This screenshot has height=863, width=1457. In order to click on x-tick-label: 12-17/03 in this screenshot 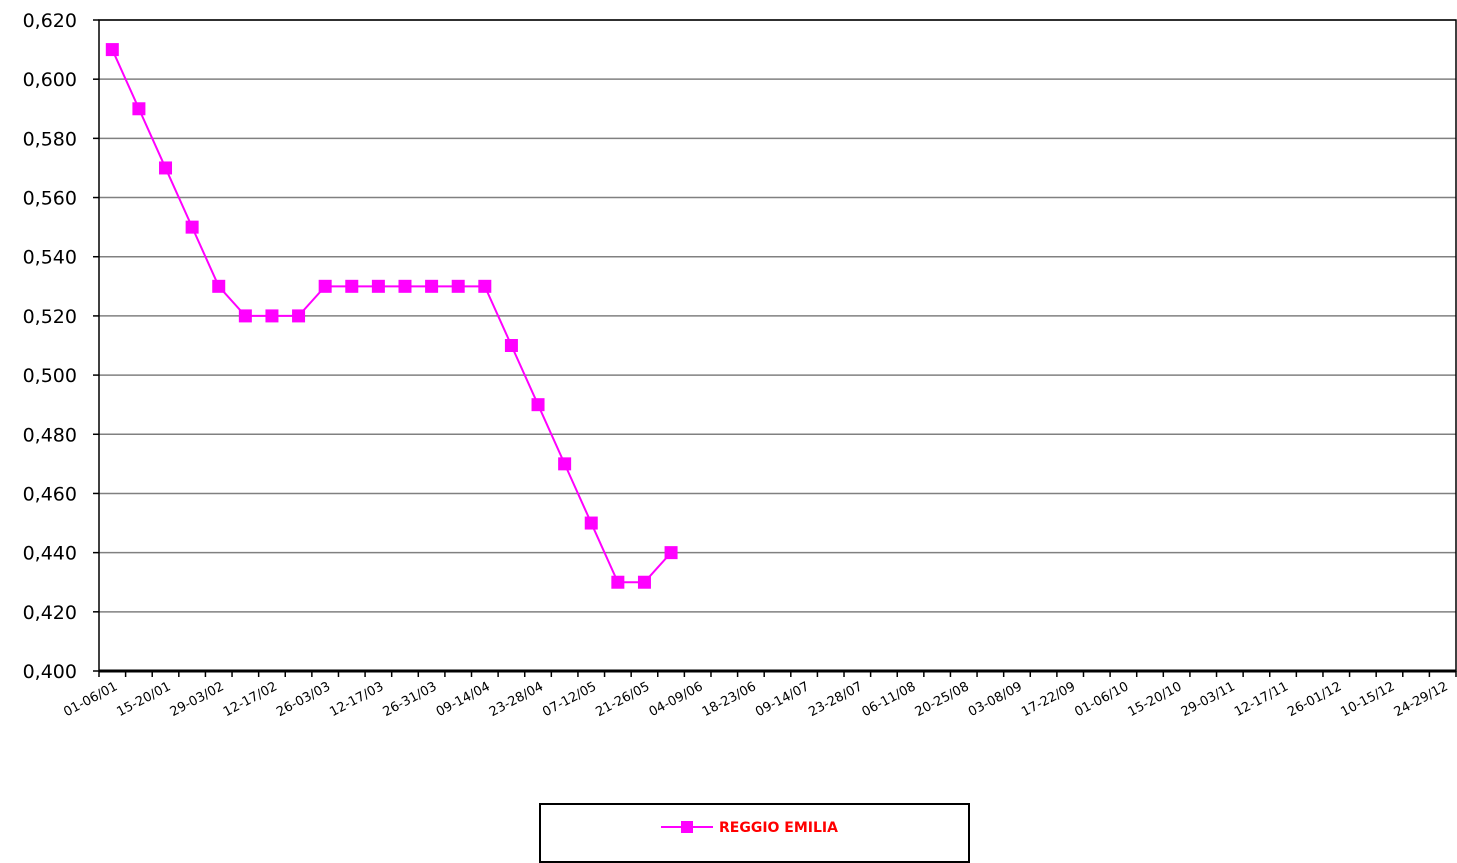, I will do `click(356, 699)`.